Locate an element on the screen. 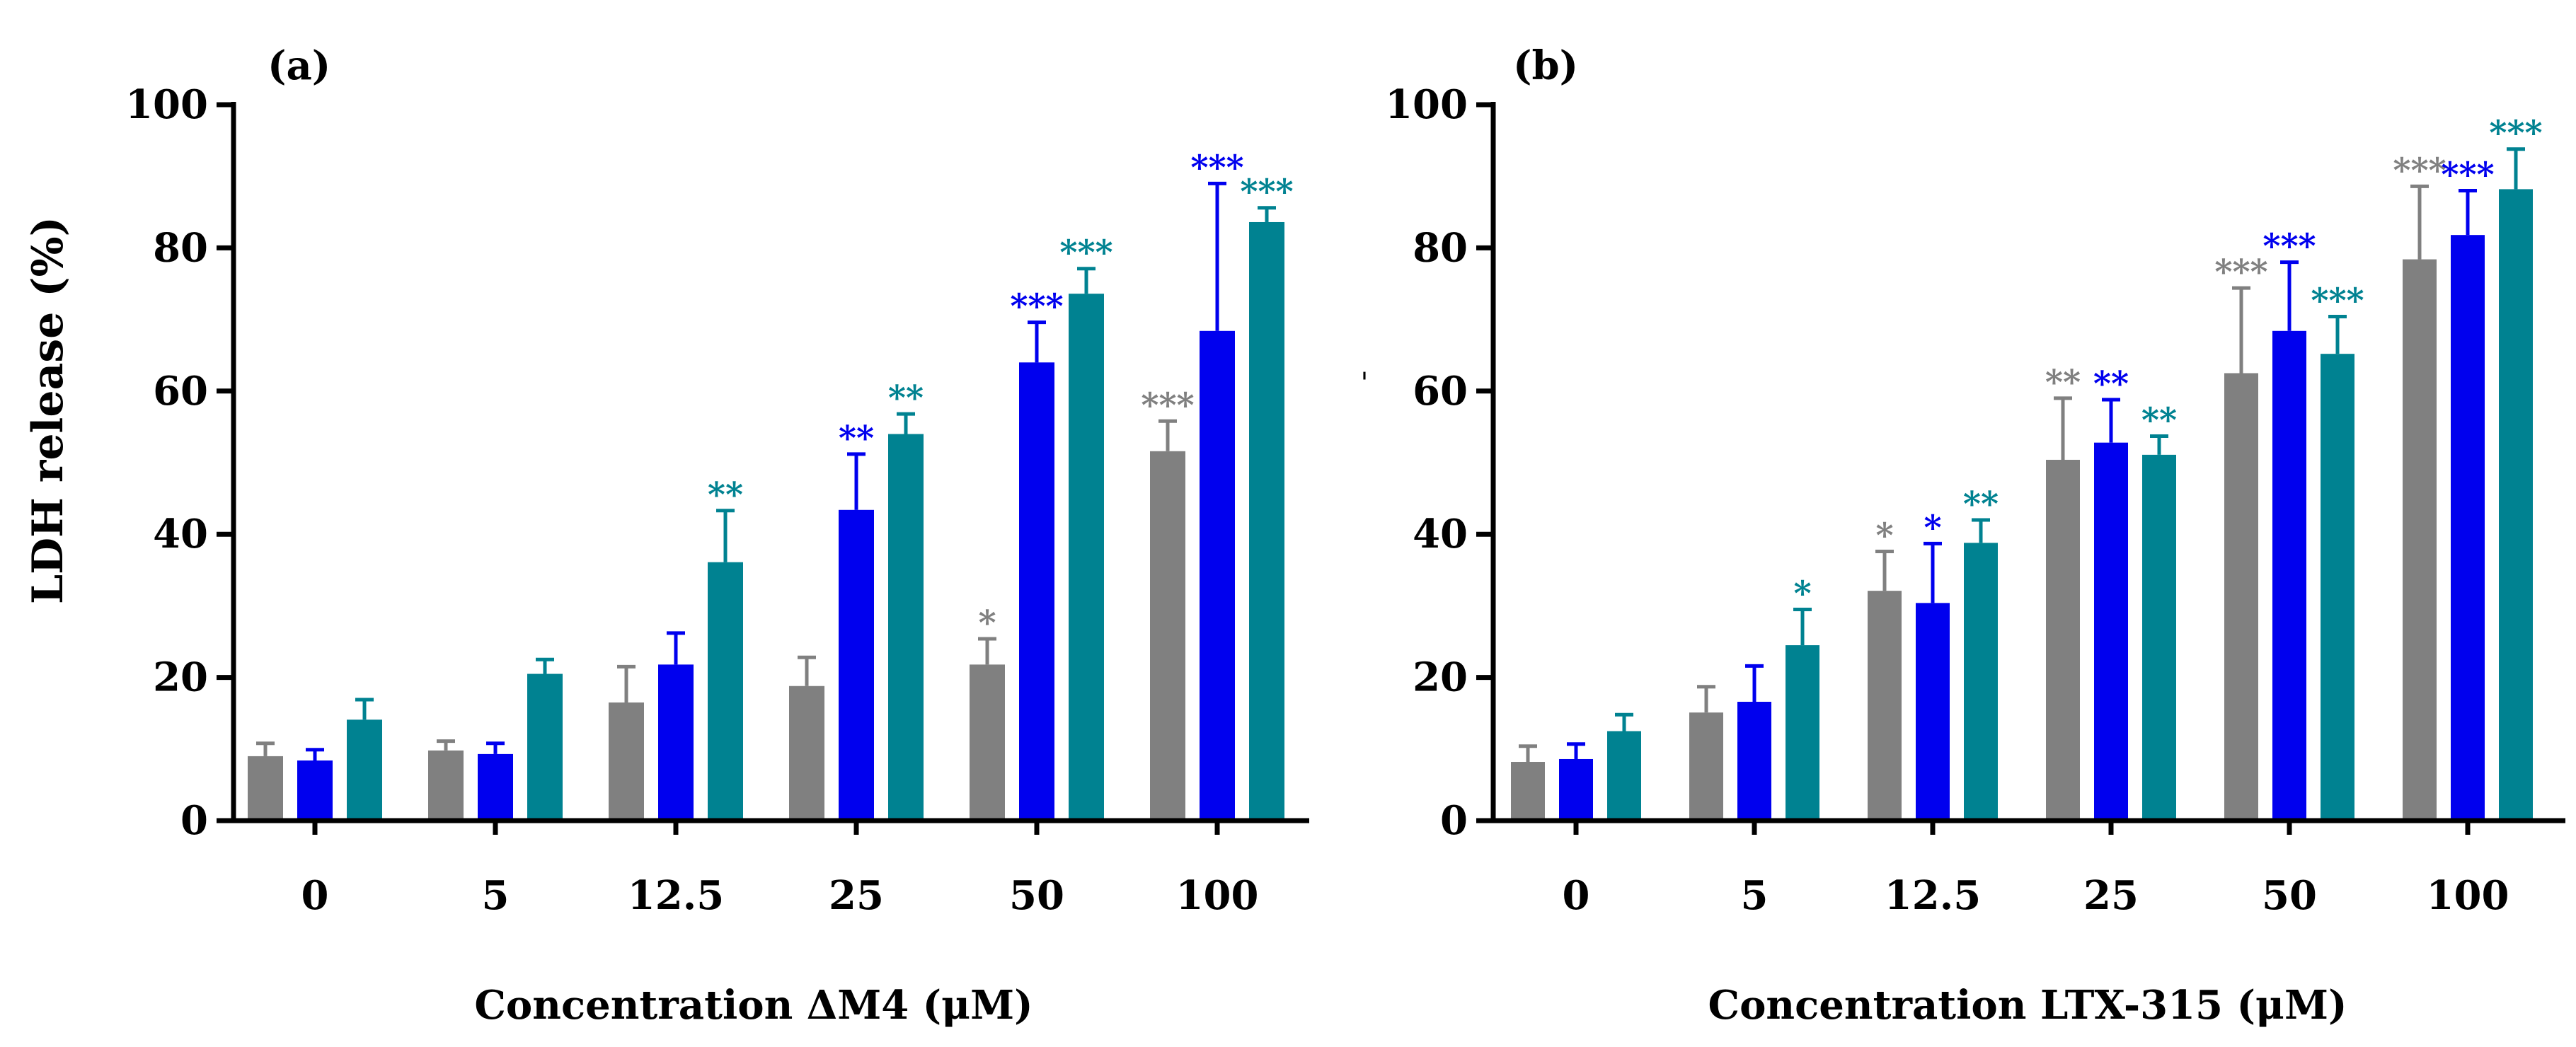 Image resolution: width=2576 pixels, height=1047 pixels. bar-b-s2-c4 is located at coordinates (2289, 575).